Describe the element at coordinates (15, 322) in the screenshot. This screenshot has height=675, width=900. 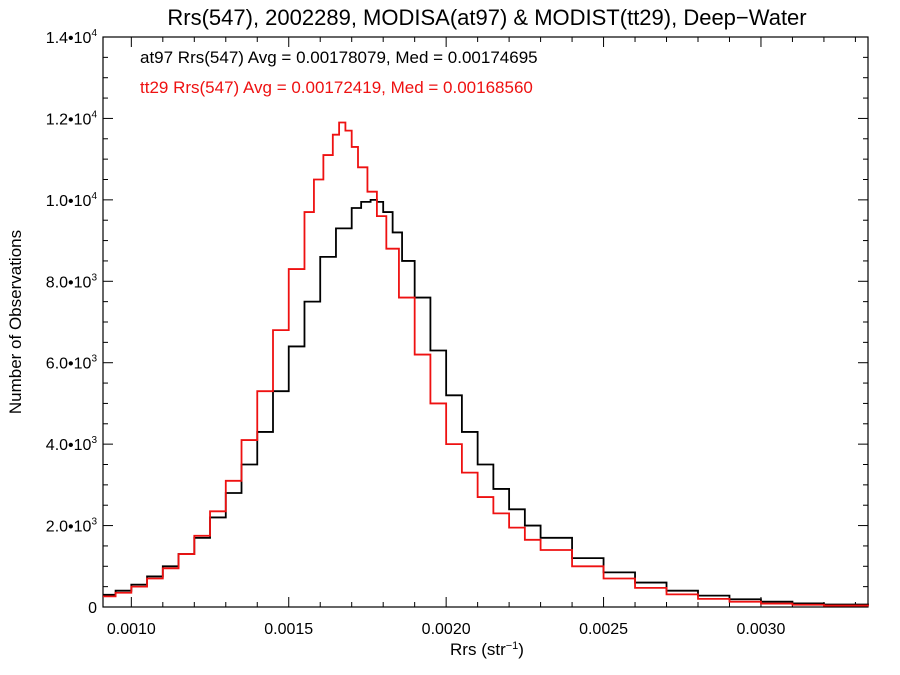
I see `y-axis-label: Number of Observations` at that location.